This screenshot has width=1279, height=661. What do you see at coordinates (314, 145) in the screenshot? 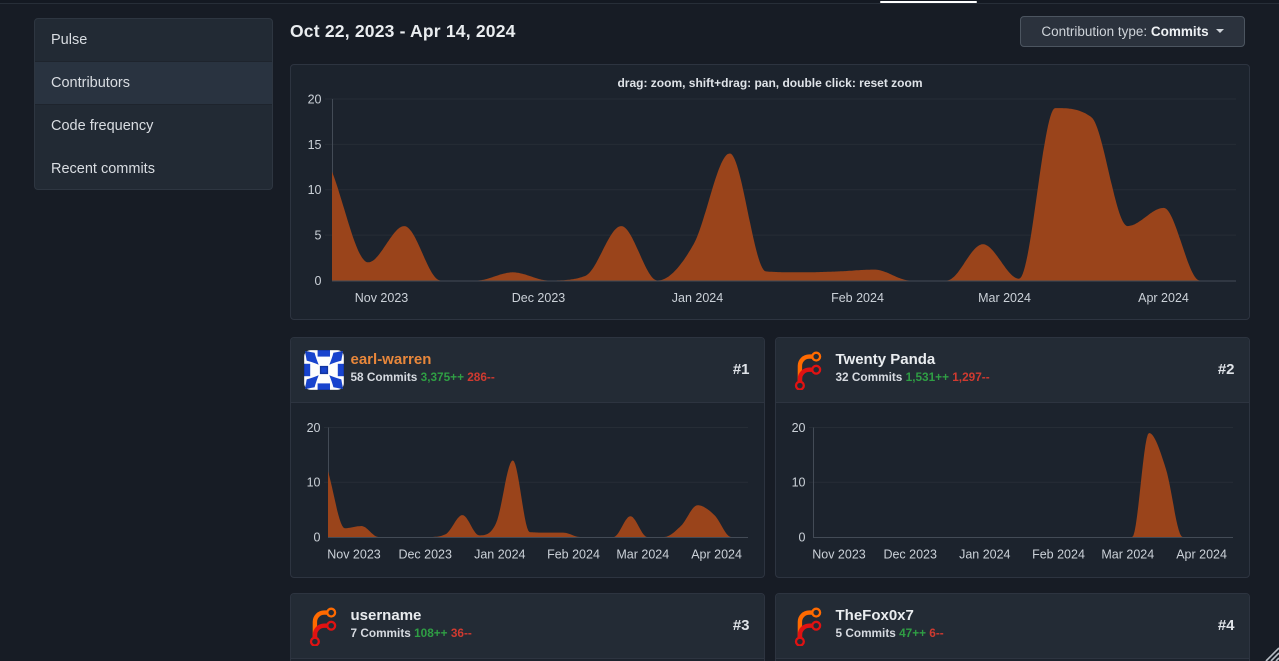
I see `svg-text: 15` at bounding box center [314, 145].